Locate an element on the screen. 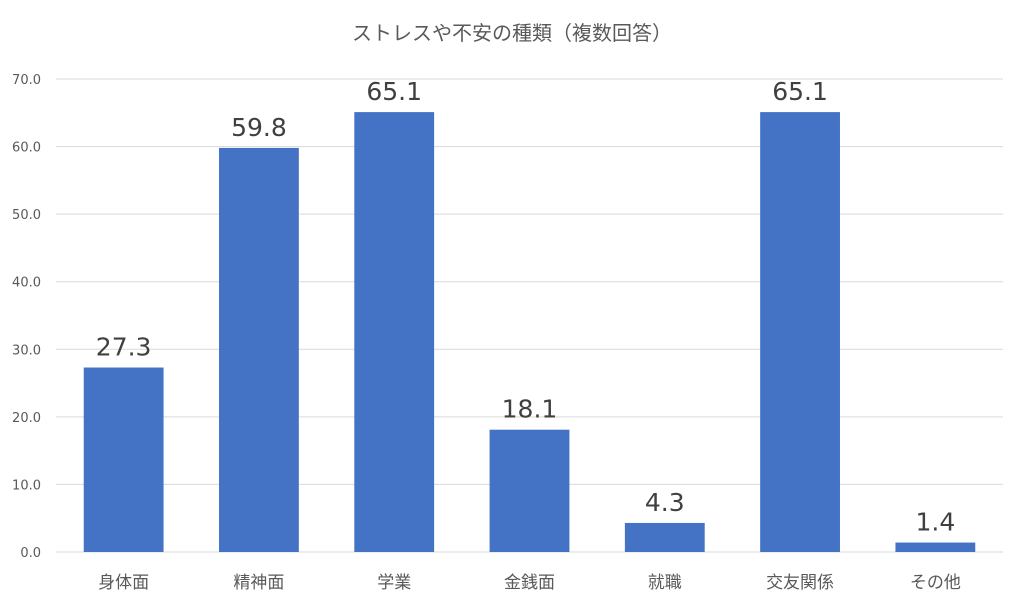 The image size is (1024, 614). y-tick-label: 30.0 is located at coordinates (26, 350).